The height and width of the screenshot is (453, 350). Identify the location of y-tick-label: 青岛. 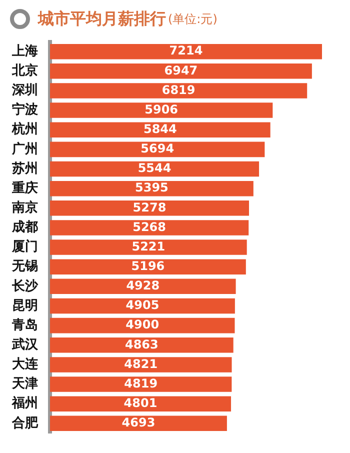
(24, 325).